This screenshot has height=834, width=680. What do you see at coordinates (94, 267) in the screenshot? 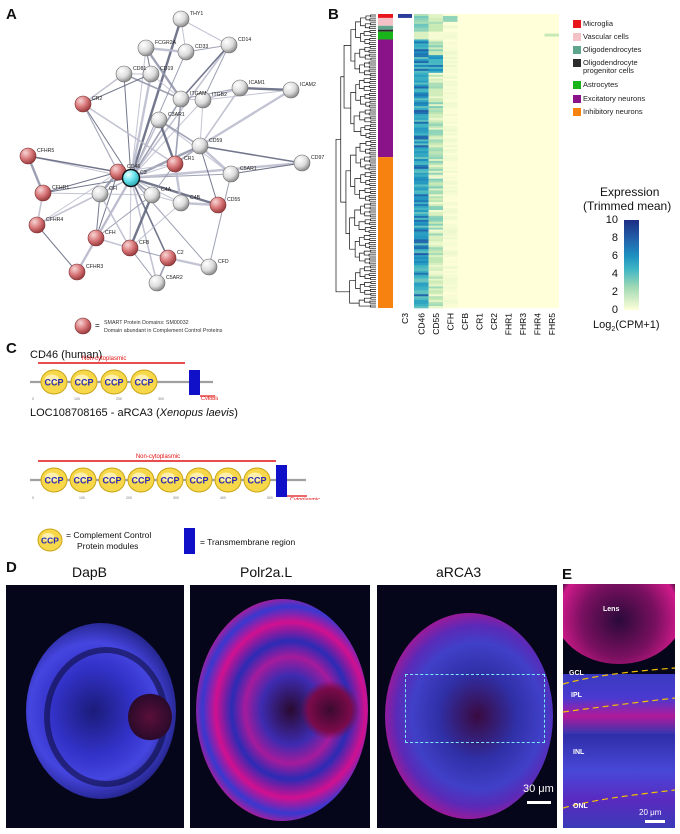
I see `node-label-cfhr3: CFHR3` at bounding box center [94, 267].